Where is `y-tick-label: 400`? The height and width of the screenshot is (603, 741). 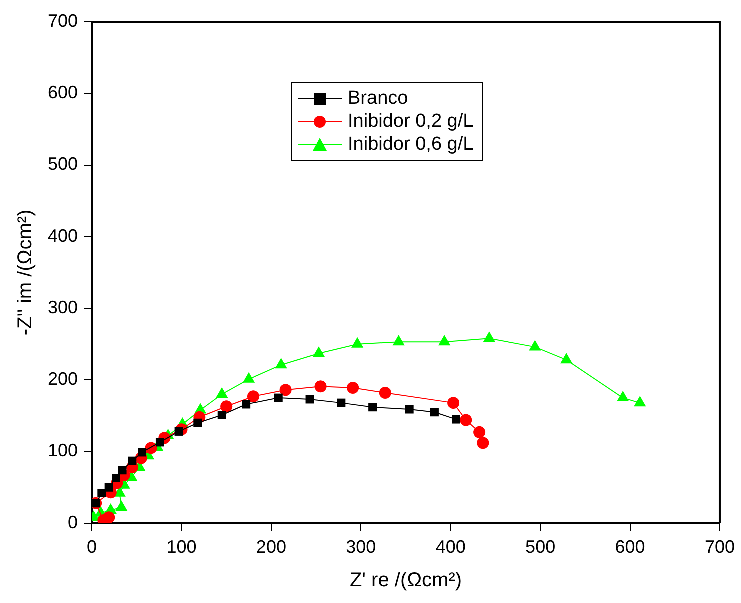 y-tick-label: 400 is located at coordinates (63, 236).